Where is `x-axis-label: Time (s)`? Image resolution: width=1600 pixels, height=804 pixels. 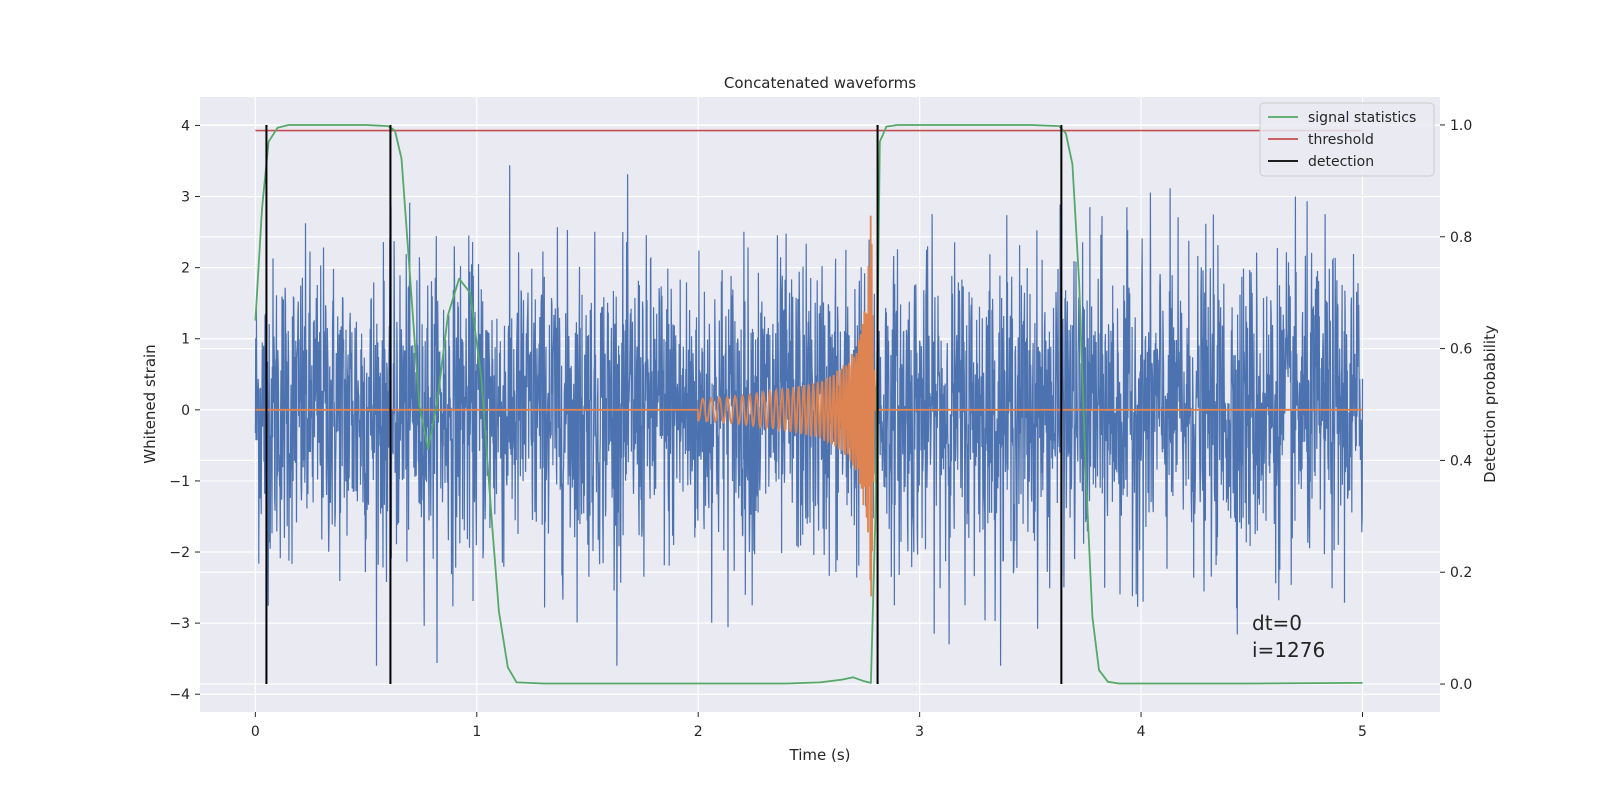
x-axis-label: Time (s) is located at coordinates (820, 755).